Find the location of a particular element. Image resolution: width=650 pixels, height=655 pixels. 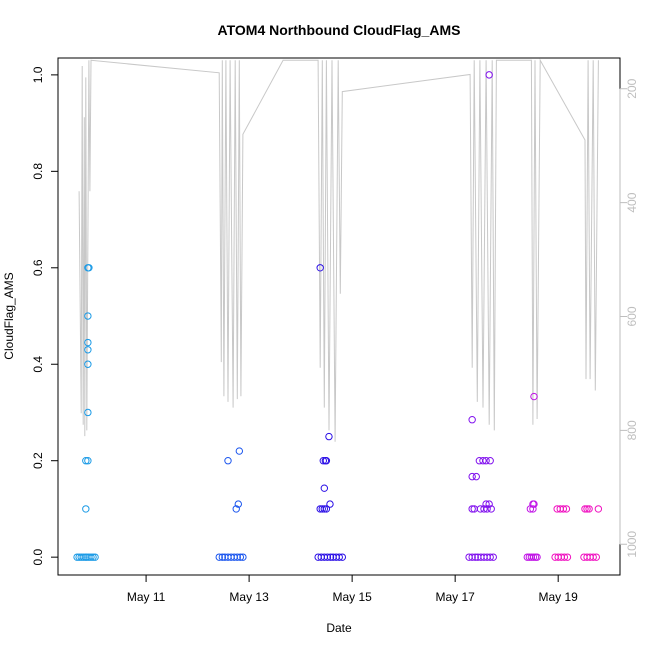

x-tick-label: May 13 is located at coordinates (249, 597).